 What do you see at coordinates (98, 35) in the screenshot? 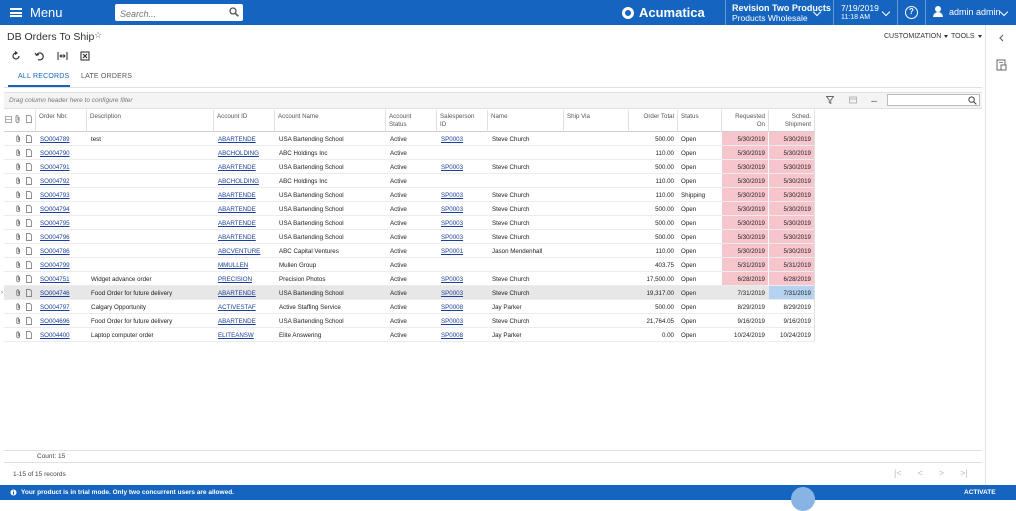
I see `favorite-star-icon: ☆` at bounding box center [98, 35].